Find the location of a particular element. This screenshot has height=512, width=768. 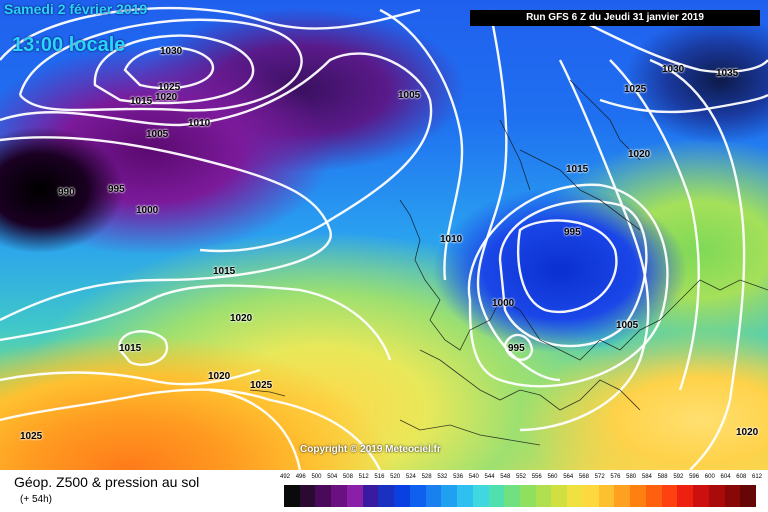

scale-label: 504 is located at coordinates (332, 477).